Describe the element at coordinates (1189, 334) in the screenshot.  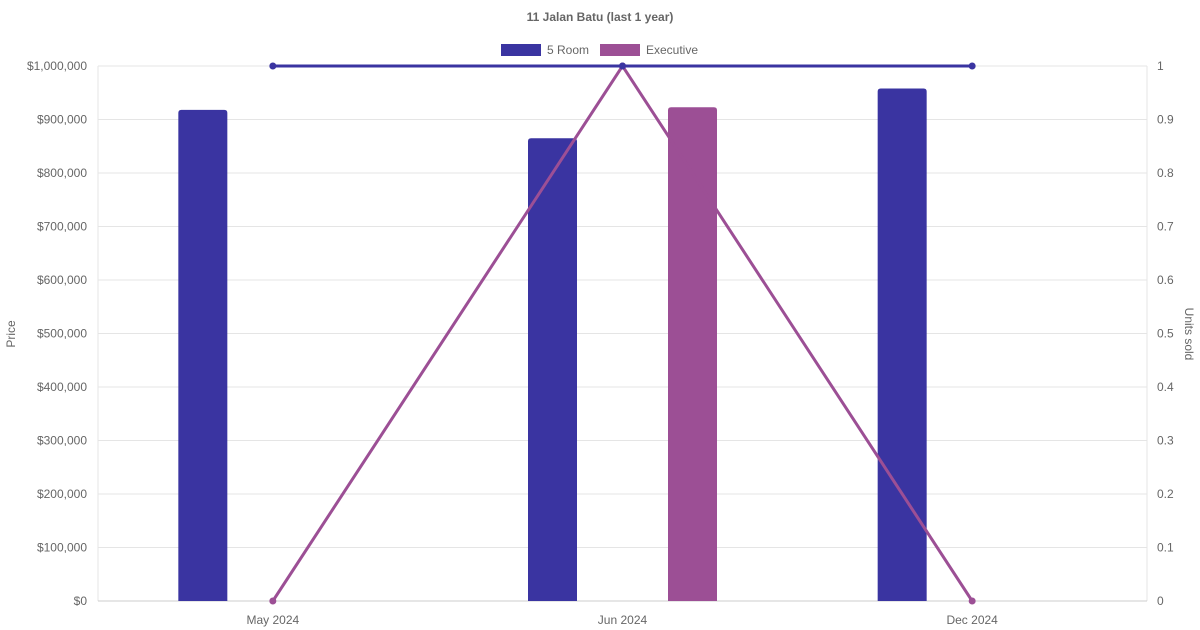
I see `y-right-axis-title: Units sold` at that location.